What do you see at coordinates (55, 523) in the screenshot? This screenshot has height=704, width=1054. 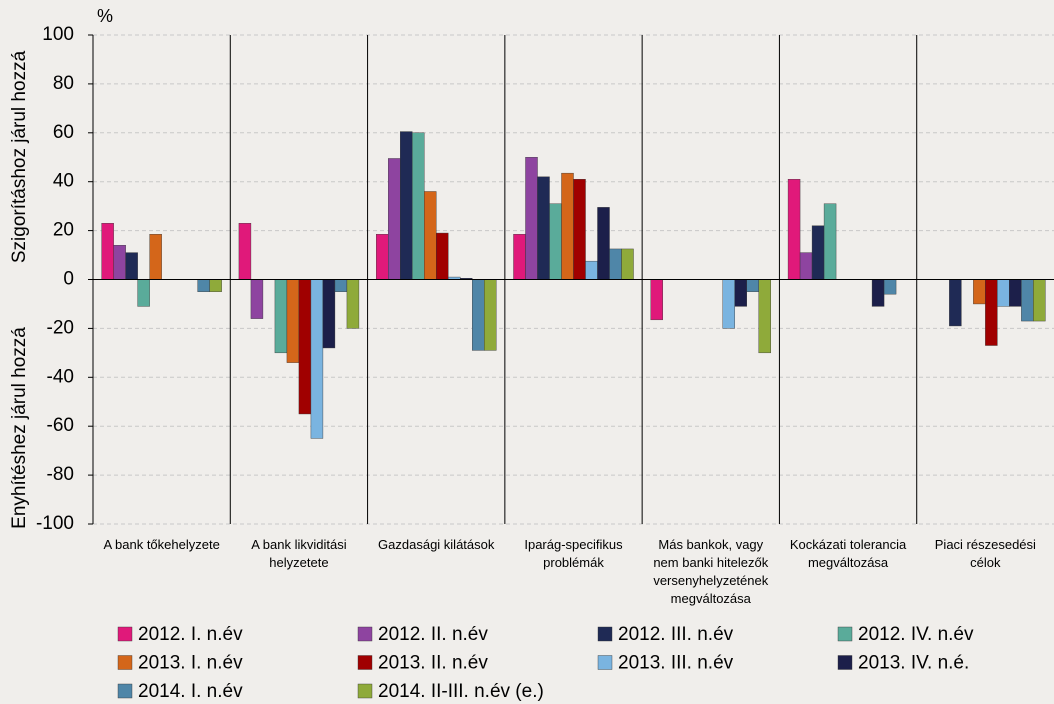 I see `y-tick-label: -100` at bounding box center [55, 523].